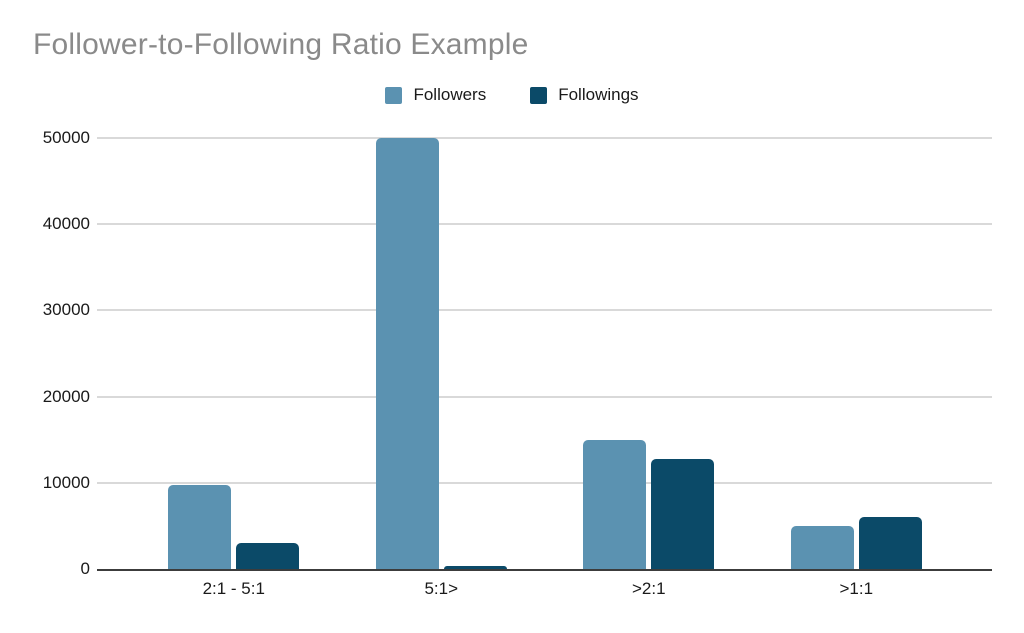 The width and height of the screenshot is (1024, 633). Describe the element at coordinates (648, 588) in the screenshot. I see `x-category-label: >2:1` at that location.